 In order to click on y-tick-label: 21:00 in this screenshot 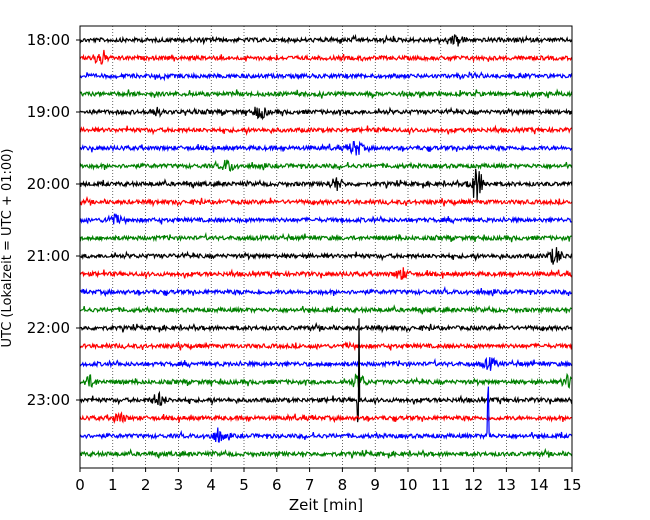, I will do `click(48, 256)`.